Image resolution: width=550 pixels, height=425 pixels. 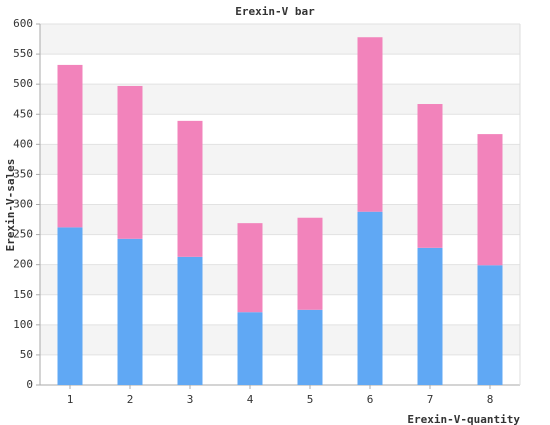 I want to click on y-tick-label: 550, so click(x=23, y=53).